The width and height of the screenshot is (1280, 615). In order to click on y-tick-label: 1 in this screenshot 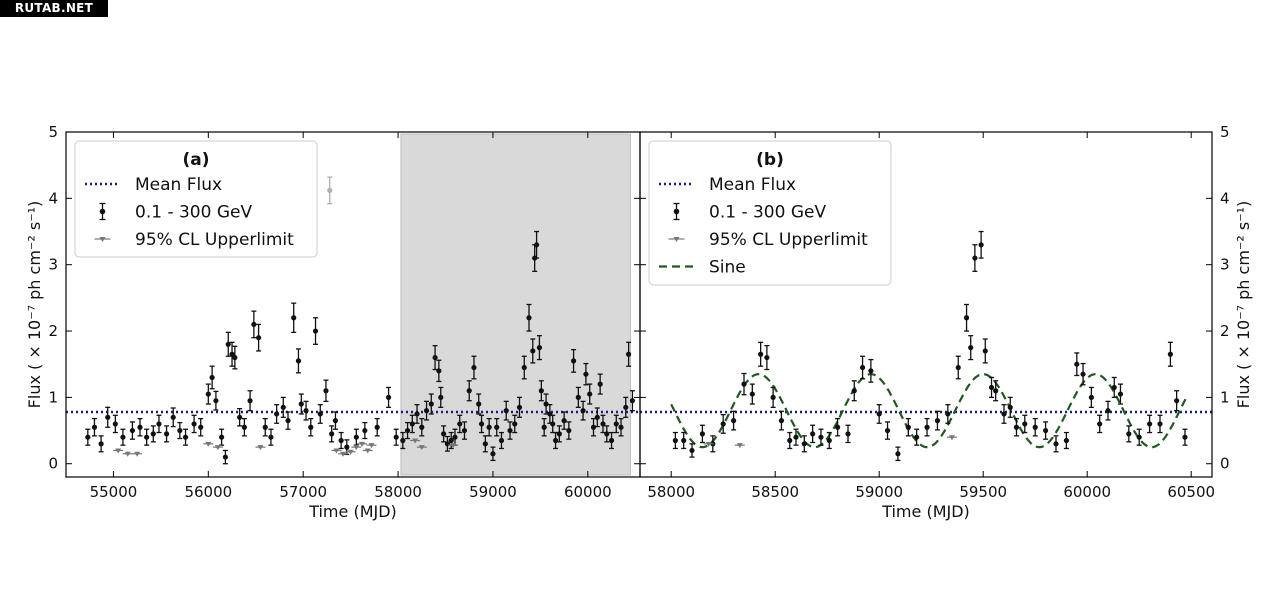, I will do `click(53, 397)`.